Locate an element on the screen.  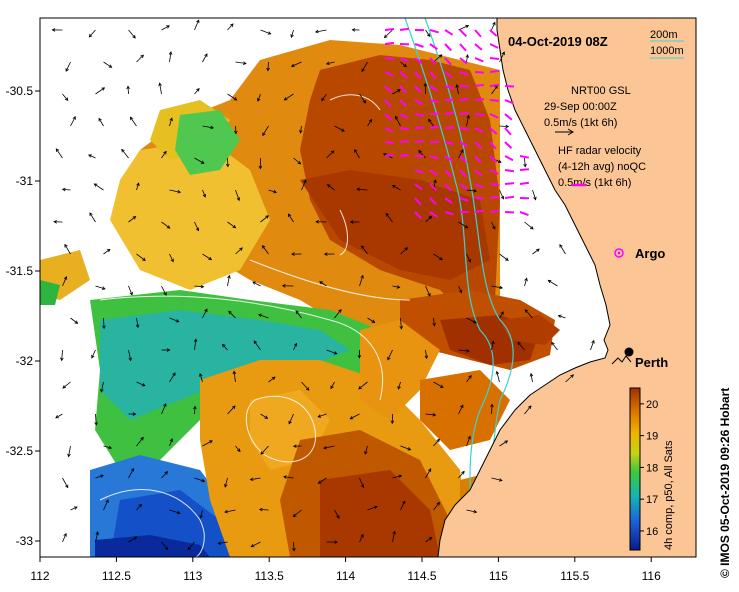
city-label: Perth is located at coordinates (651, 362).